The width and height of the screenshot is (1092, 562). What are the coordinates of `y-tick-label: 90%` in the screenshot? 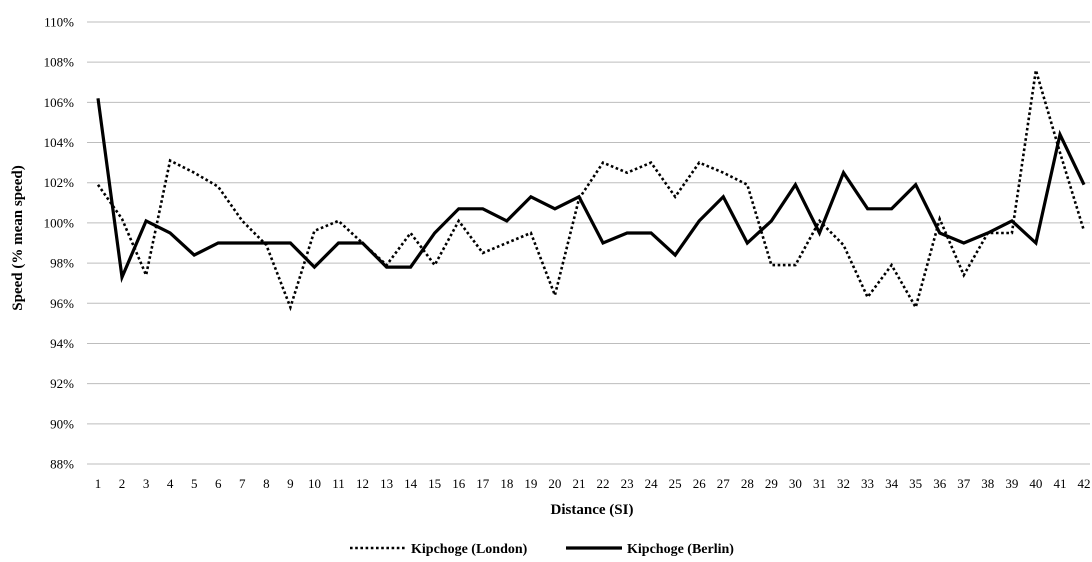 It's located at (62, 423).